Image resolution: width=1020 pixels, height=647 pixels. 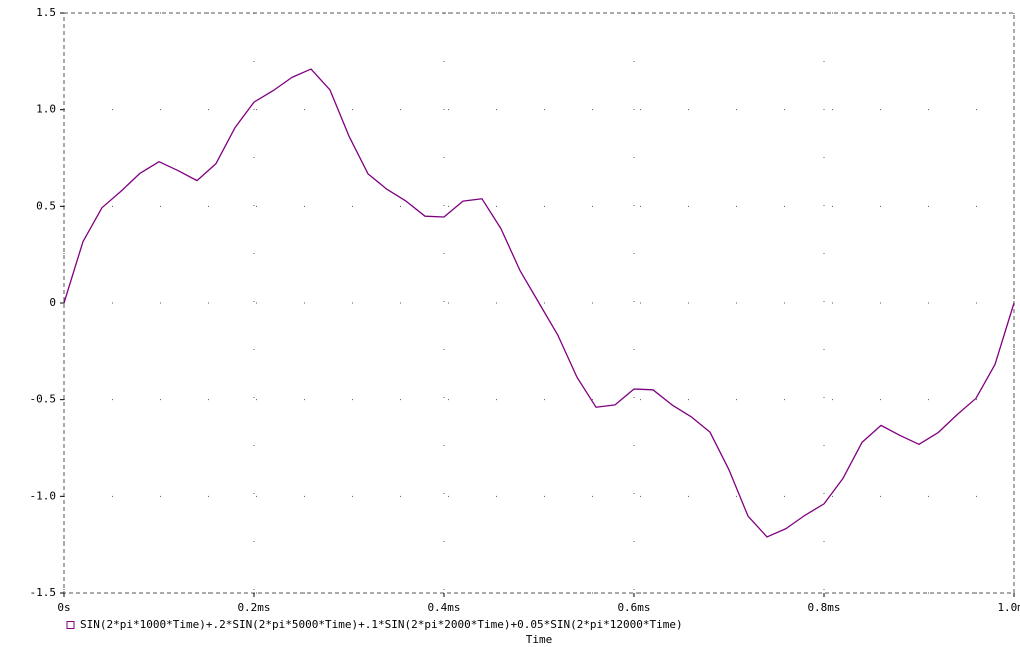 What do you see at coordinates (443, 607) in the screenshot?
I see `x-tick-label: 0.4ms` at bounding box center [443, 607].